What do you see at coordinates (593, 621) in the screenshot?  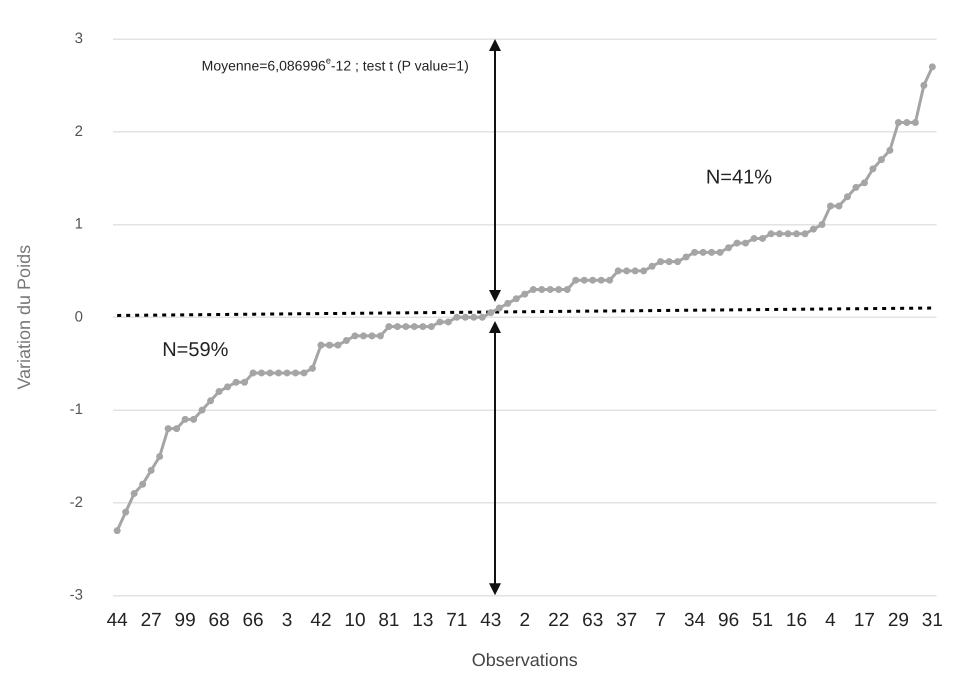 I see `x-tick-label: 63` at bounding box center [593, 621].